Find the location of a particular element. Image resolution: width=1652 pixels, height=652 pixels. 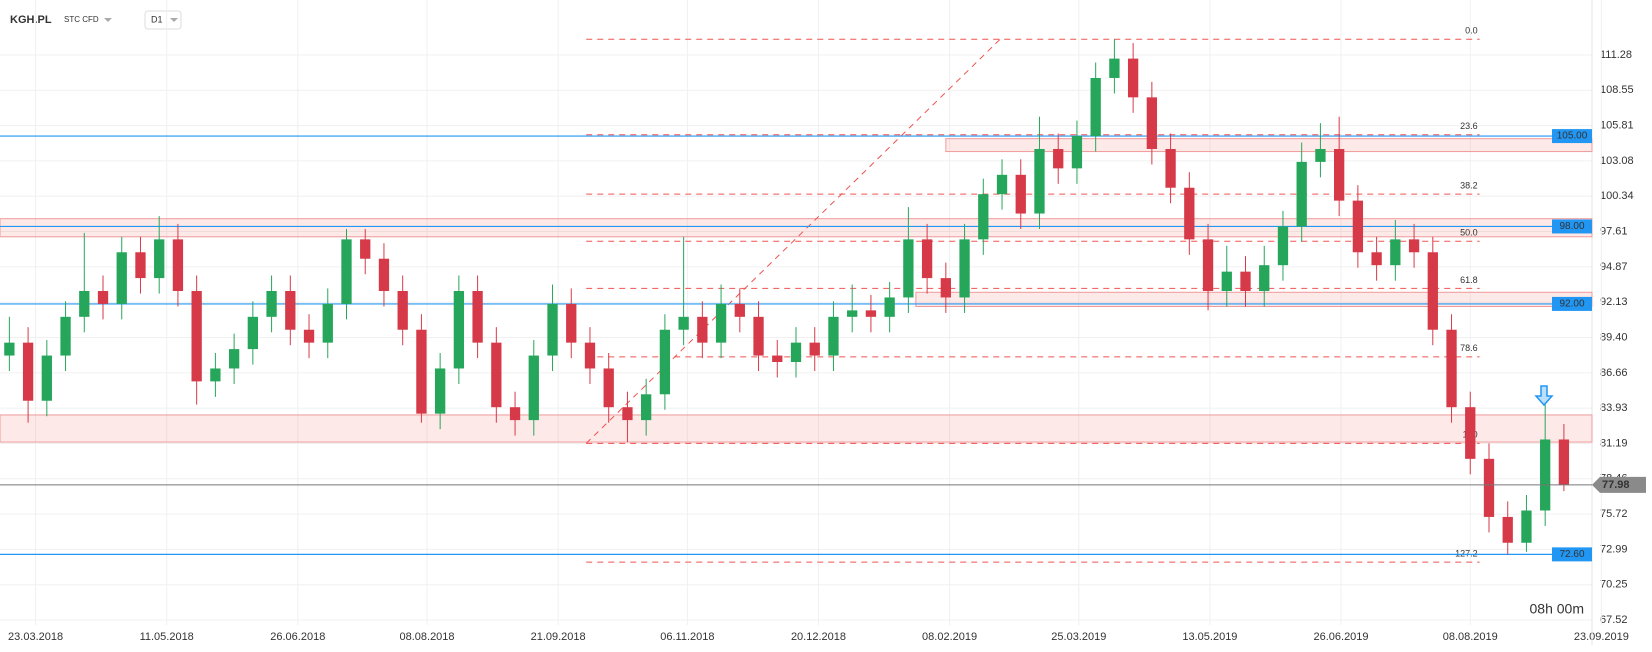

fib-label: 0.0 is located at coordinates (1471, 31).